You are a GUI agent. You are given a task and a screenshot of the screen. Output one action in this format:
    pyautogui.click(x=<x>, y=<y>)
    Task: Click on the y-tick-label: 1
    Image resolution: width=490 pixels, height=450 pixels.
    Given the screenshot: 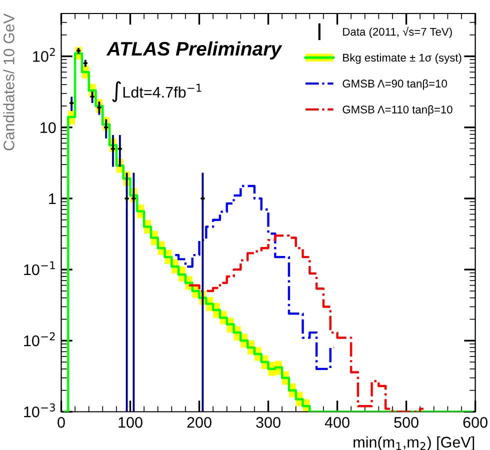 What is the action you would take?
    pyautogui.click(x=52, y=199)
    